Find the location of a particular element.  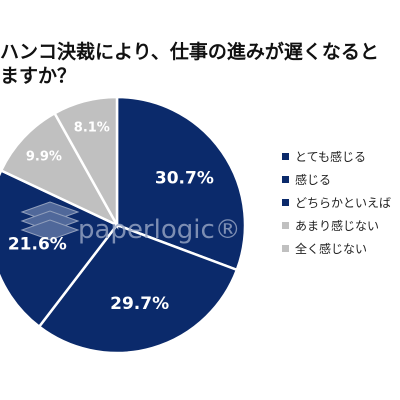

legend-item-3: どちらかといえば is located at coordinates (341, 202).